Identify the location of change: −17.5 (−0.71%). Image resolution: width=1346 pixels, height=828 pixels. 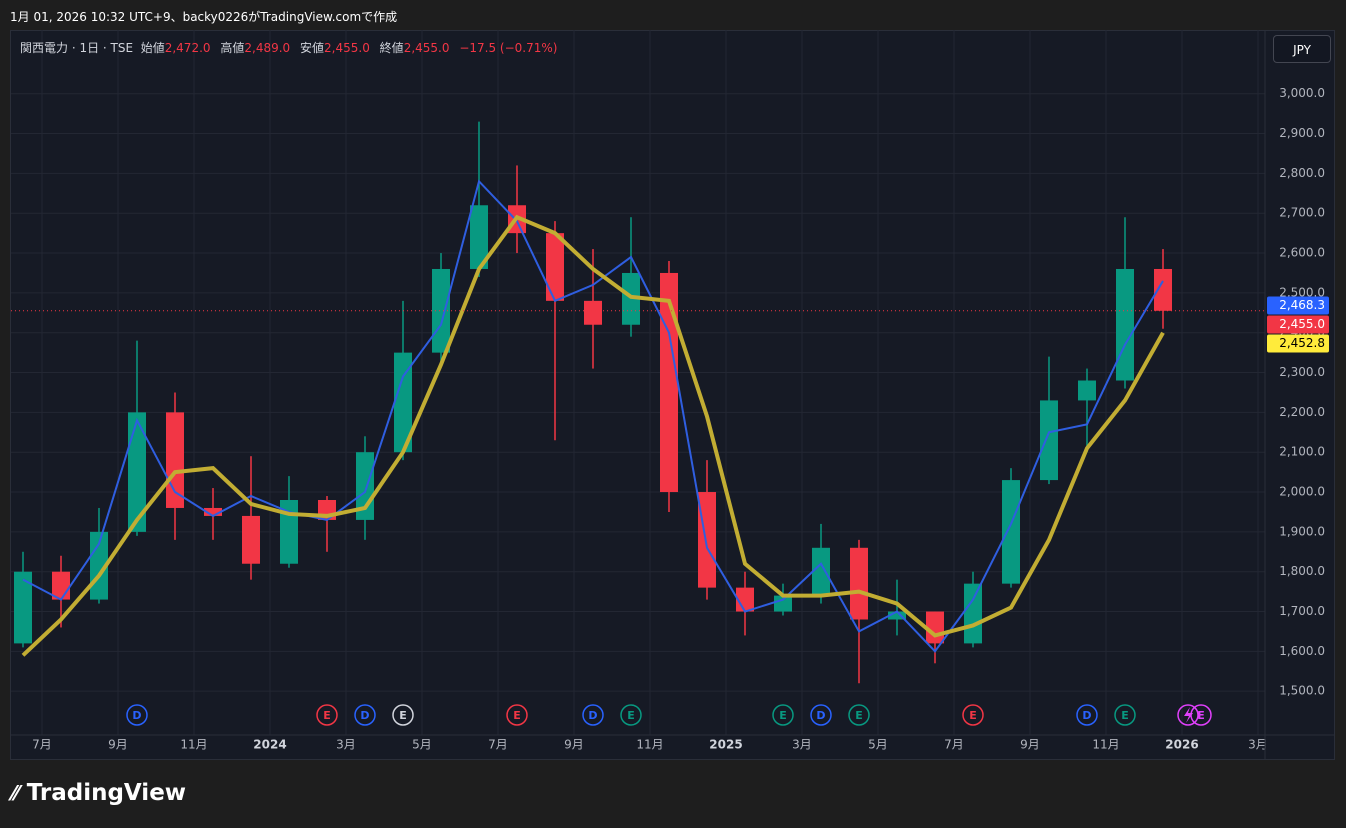
(508, 48).